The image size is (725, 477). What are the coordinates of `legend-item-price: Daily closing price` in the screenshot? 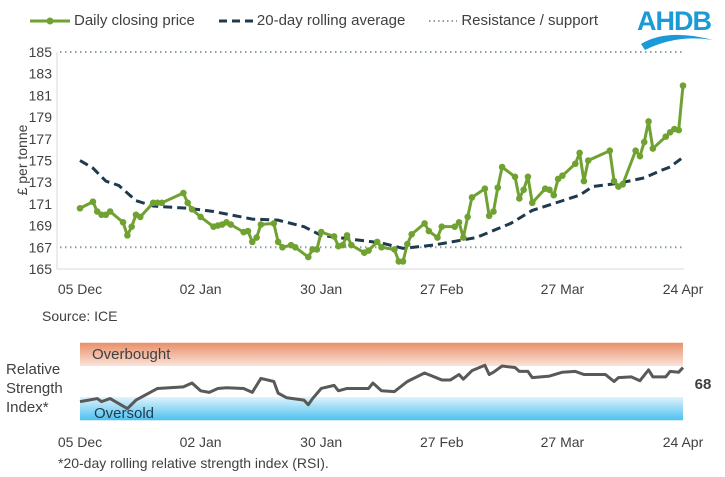 It's located at (112, 20).